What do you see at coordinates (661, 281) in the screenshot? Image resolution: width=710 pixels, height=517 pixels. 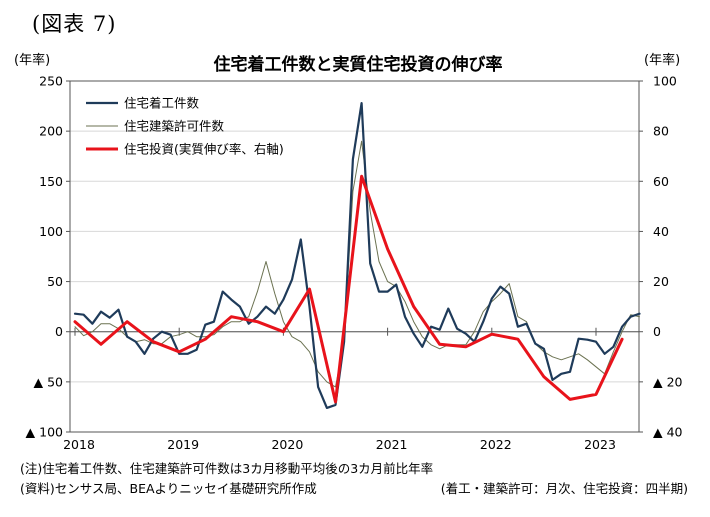 I see `right-axis-tick-label: 20` at bounding box center [661, 281].